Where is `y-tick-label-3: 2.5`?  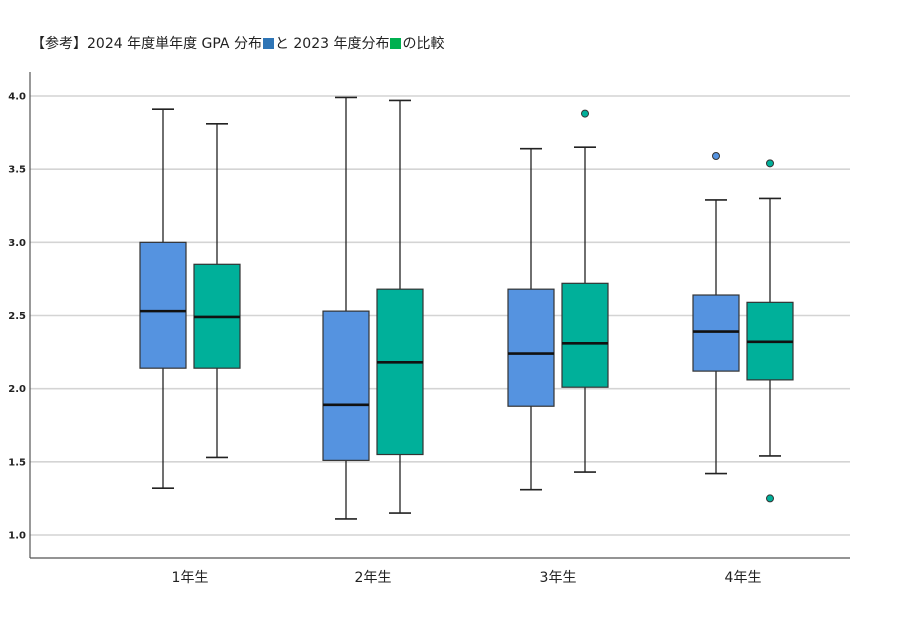 y-tick-label-3: 2.5 is located at coordinates (17, 316).